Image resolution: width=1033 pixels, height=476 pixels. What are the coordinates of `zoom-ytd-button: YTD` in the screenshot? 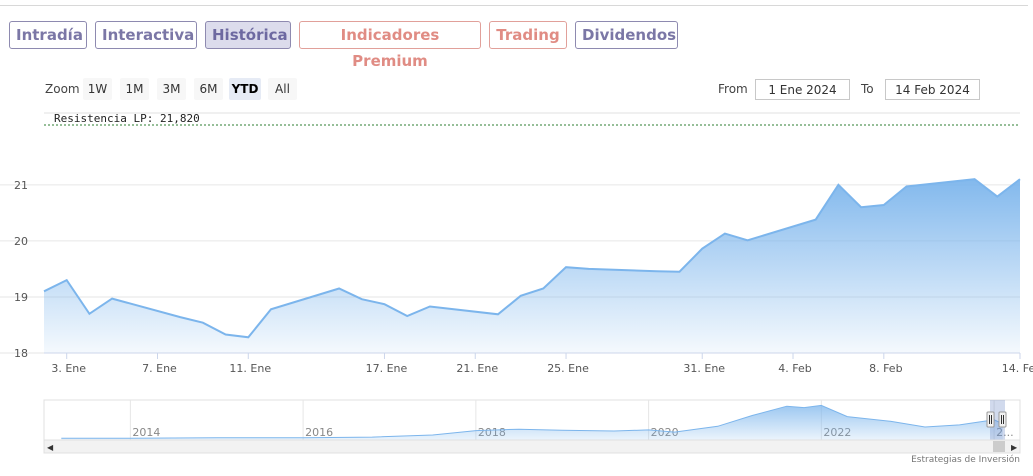 It's located at (245, 89).